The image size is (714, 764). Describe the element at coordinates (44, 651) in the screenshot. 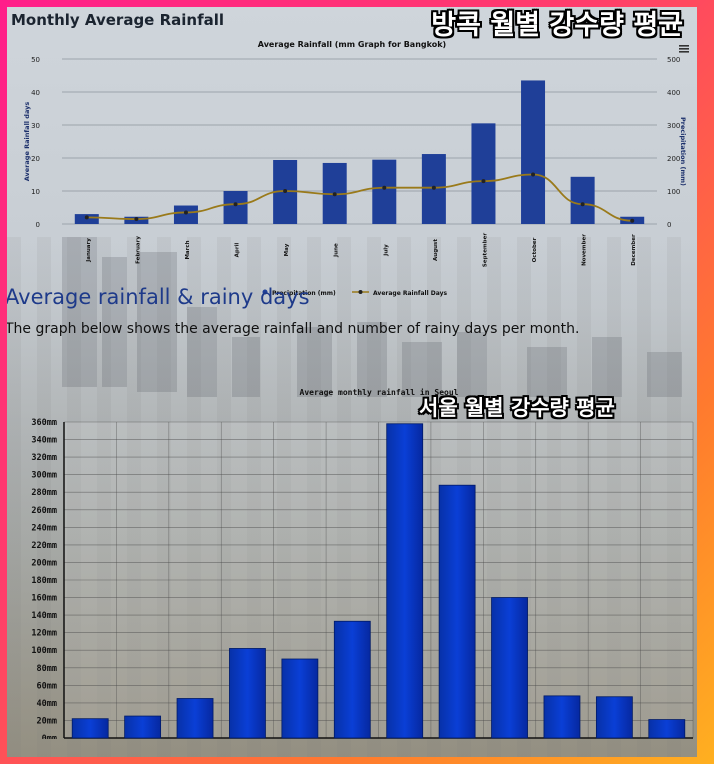

I see `y-tick-label: 100mm` at that location.